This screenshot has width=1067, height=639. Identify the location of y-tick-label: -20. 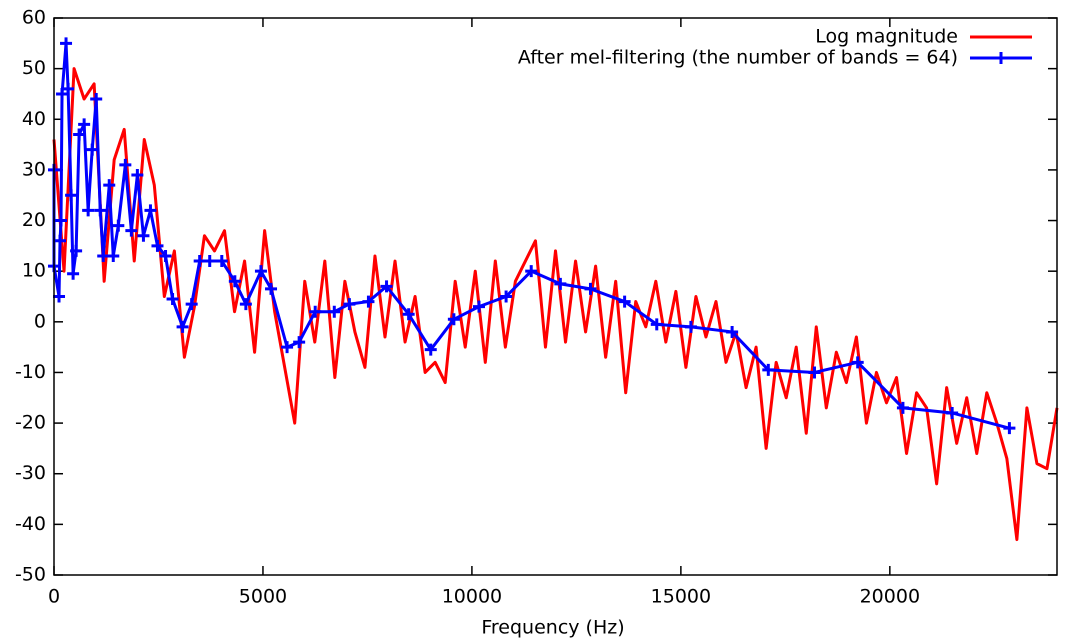
(30, 423).